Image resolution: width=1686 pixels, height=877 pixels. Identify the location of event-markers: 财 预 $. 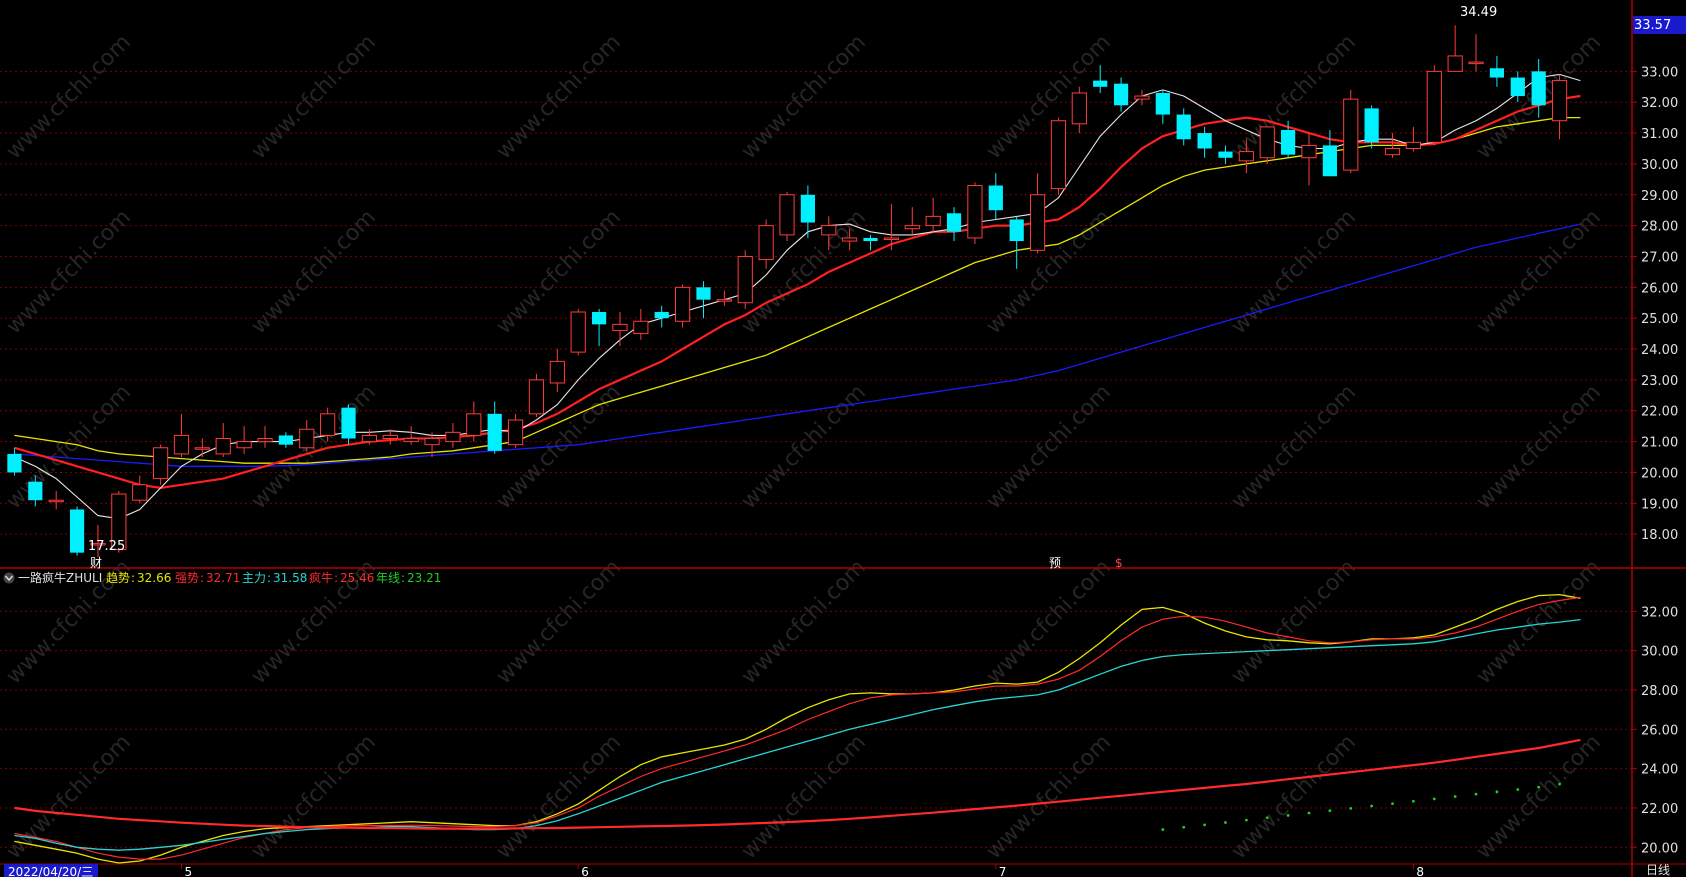
(606, 563).